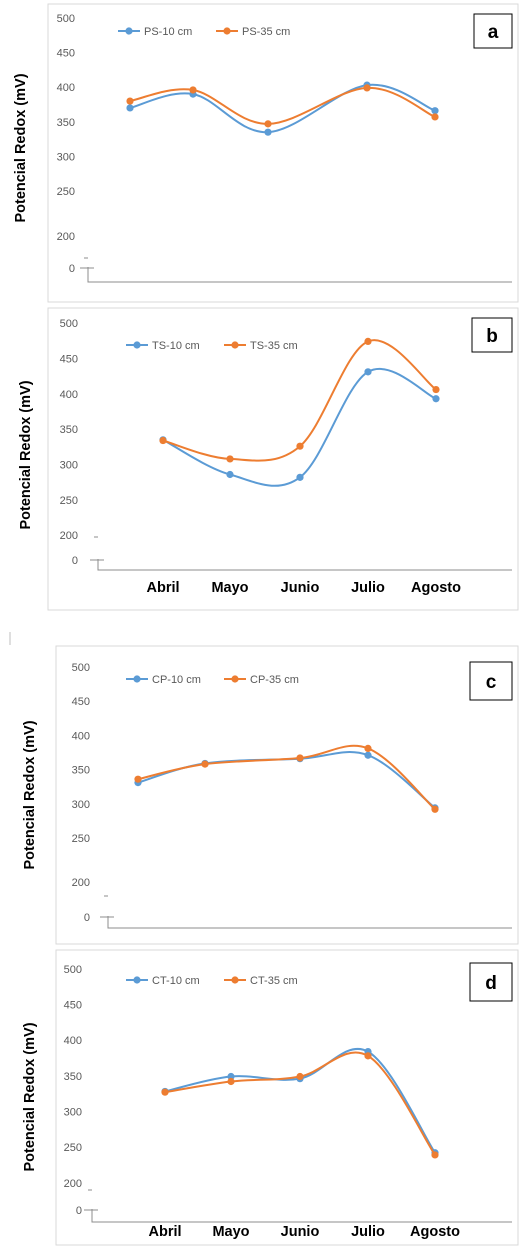  What do you see at coordinates (176, 680) in the screenshot?
I see `legend-label: CP-10 cm` at bounding box center [176, 680].